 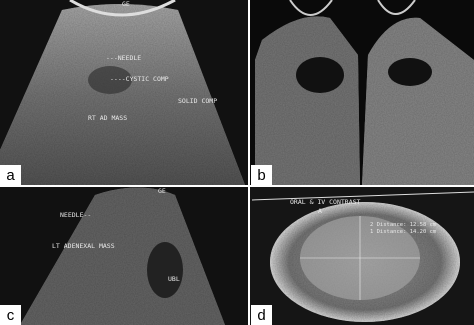 I want to click on annotation: ---NEEDLE, so click(x=123, y=58).